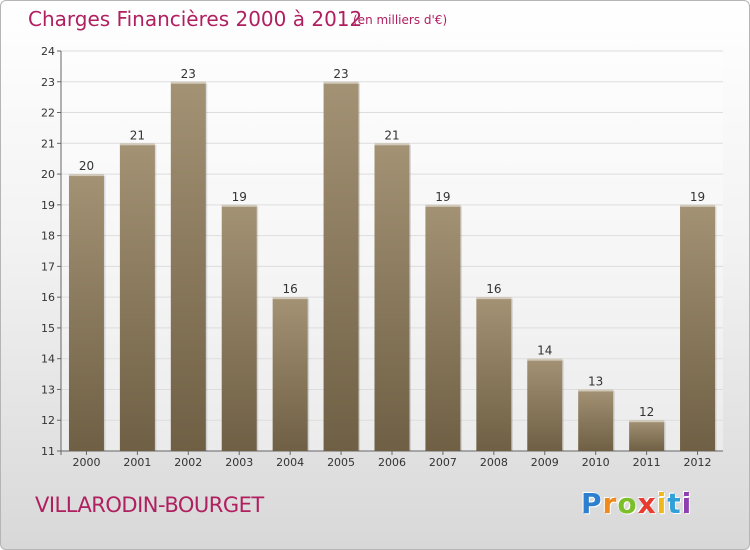  I want to click on value-label: 13, so click(595, 381).